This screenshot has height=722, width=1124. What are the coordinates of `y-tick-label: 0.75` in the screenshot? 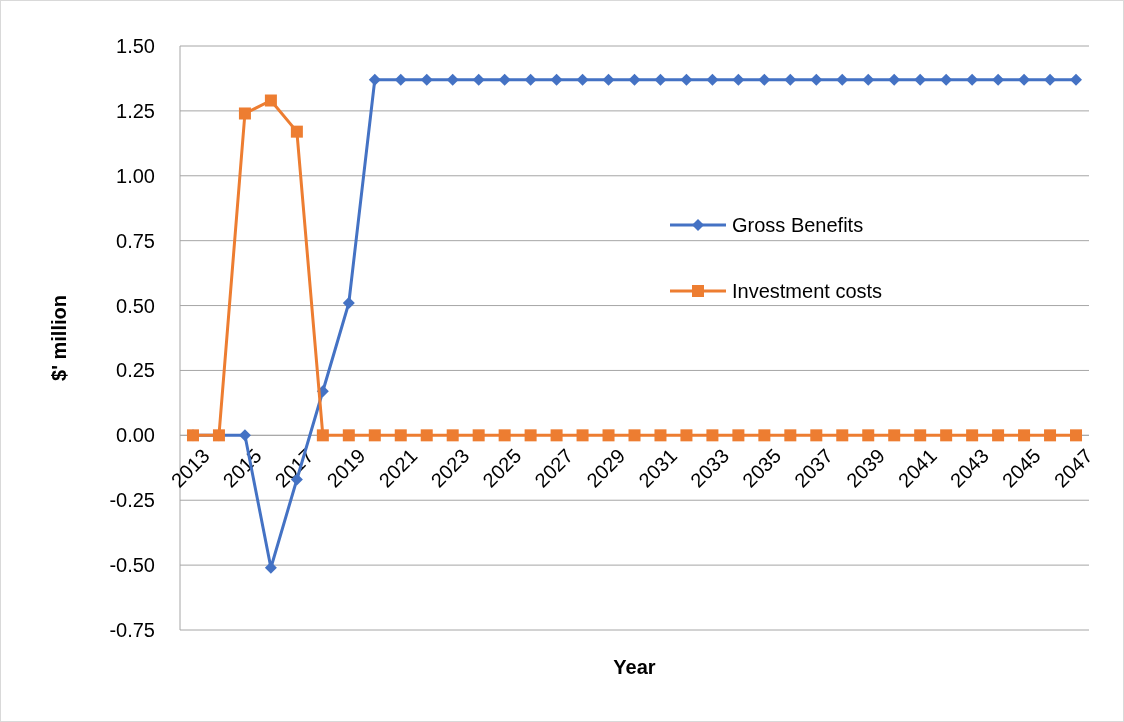 It's located at (135, 240).